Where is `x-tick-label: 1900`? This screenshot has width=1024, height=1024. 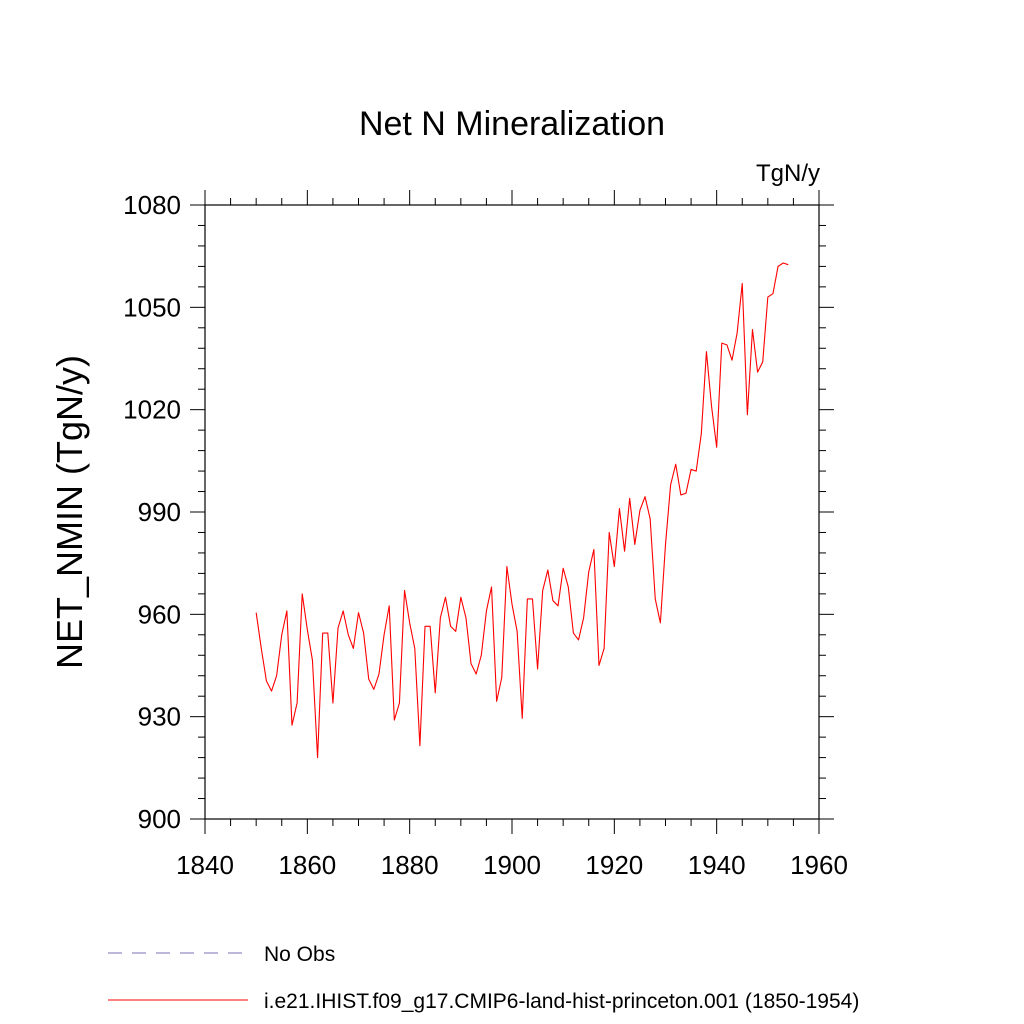 x-tick-label: 1900 is located at coordinates (512, 865).